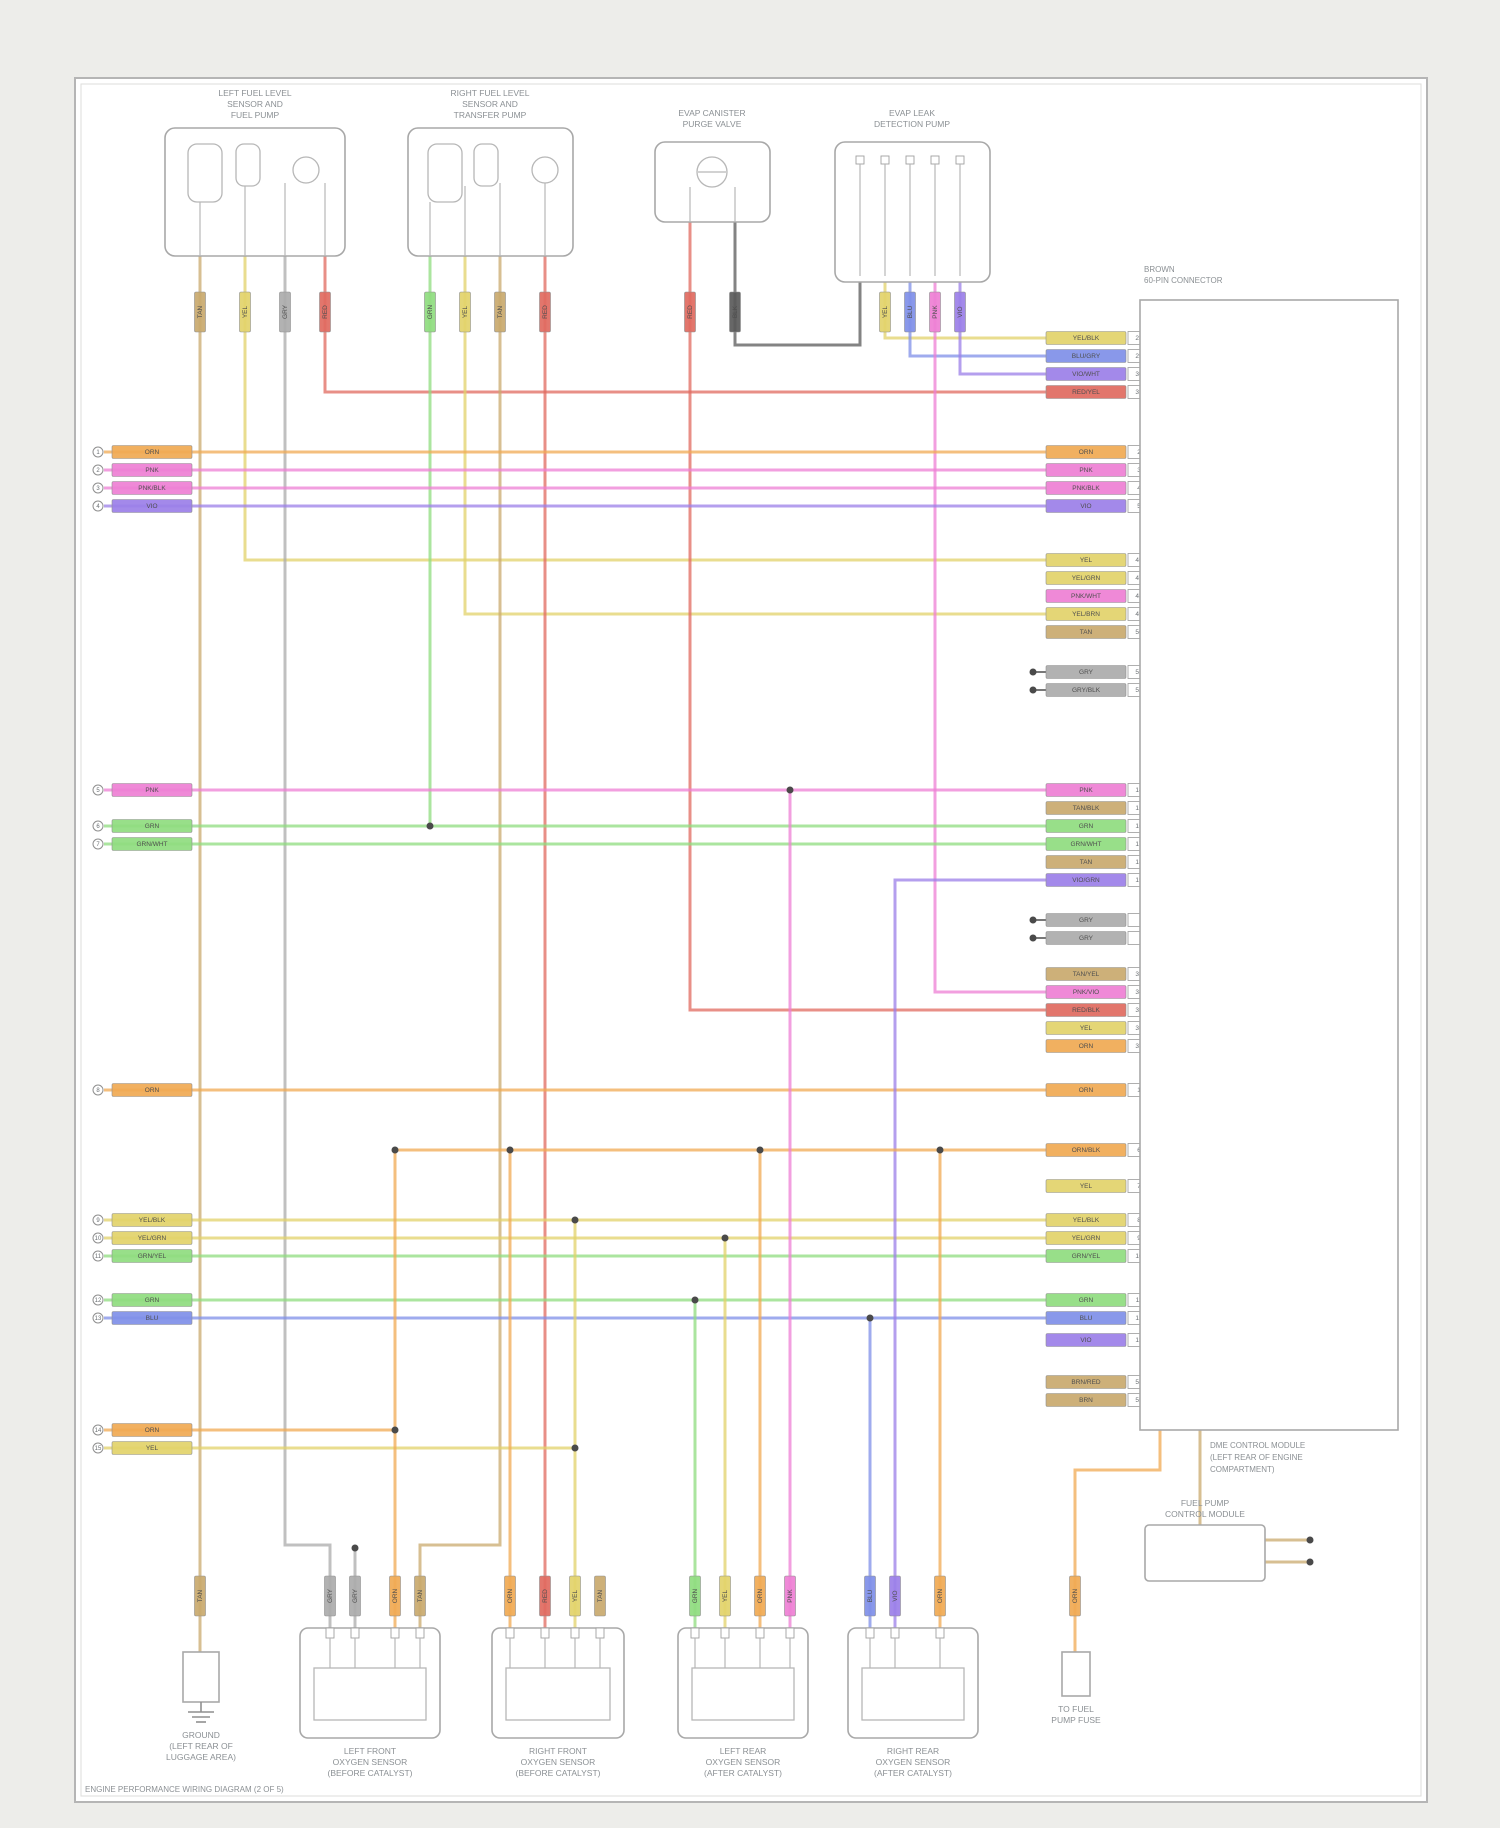 The height and width of the screenshot is (1828, 1500). Describe the element at coordinates (797, 284) in the screenshot. I see `wire-dark` at that location.